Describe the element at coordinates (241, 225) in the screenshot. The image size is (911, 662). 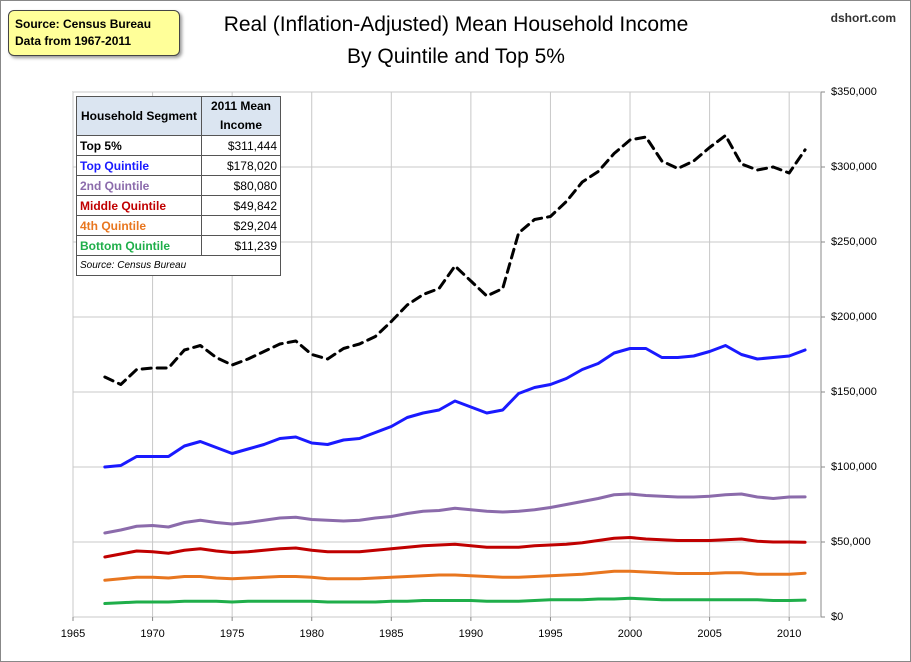
I see `income-cell: $29,204` at that location.